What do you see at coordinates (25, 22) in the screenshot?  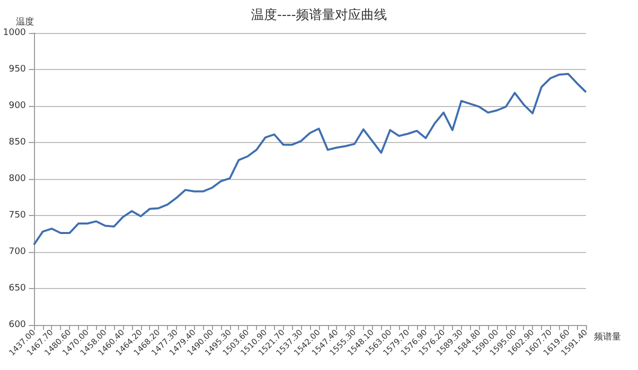 I see `y-axis-title: 温度` at bounding box center [25, 22].